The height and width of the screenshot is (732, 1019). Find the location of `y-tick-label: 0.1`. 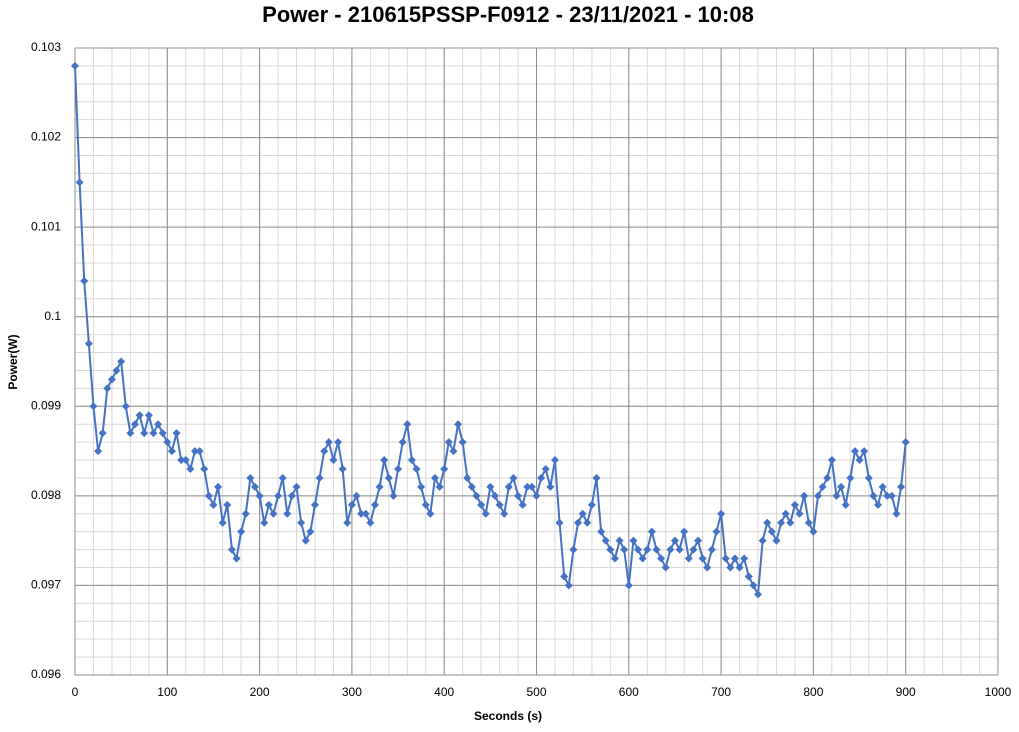

y-tick-label: 0.1 is located at coordinates (52, 316).